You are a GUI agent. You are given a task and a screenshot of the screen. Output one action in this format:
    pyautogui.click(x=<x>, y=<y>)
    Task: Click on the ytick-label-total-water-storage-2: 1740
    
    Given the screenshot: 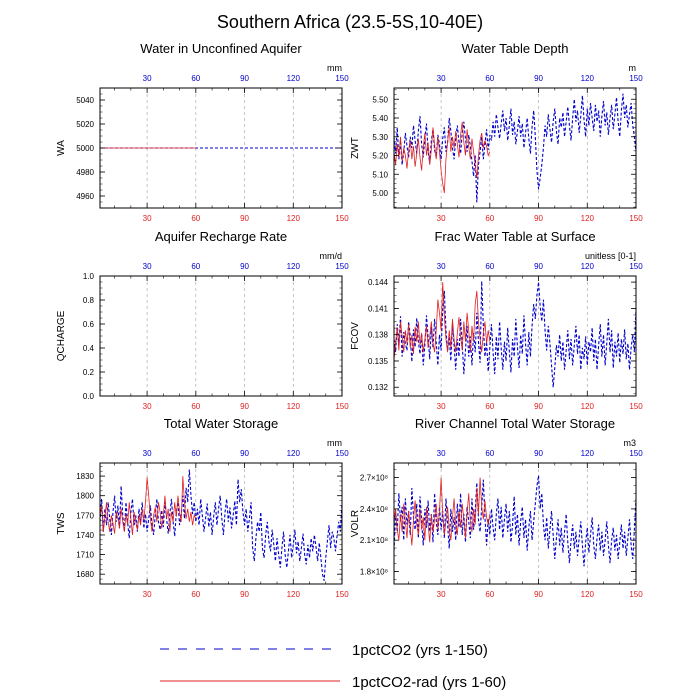 What is the action you would take?
    pyautogui.click(x=85, y=535)
    